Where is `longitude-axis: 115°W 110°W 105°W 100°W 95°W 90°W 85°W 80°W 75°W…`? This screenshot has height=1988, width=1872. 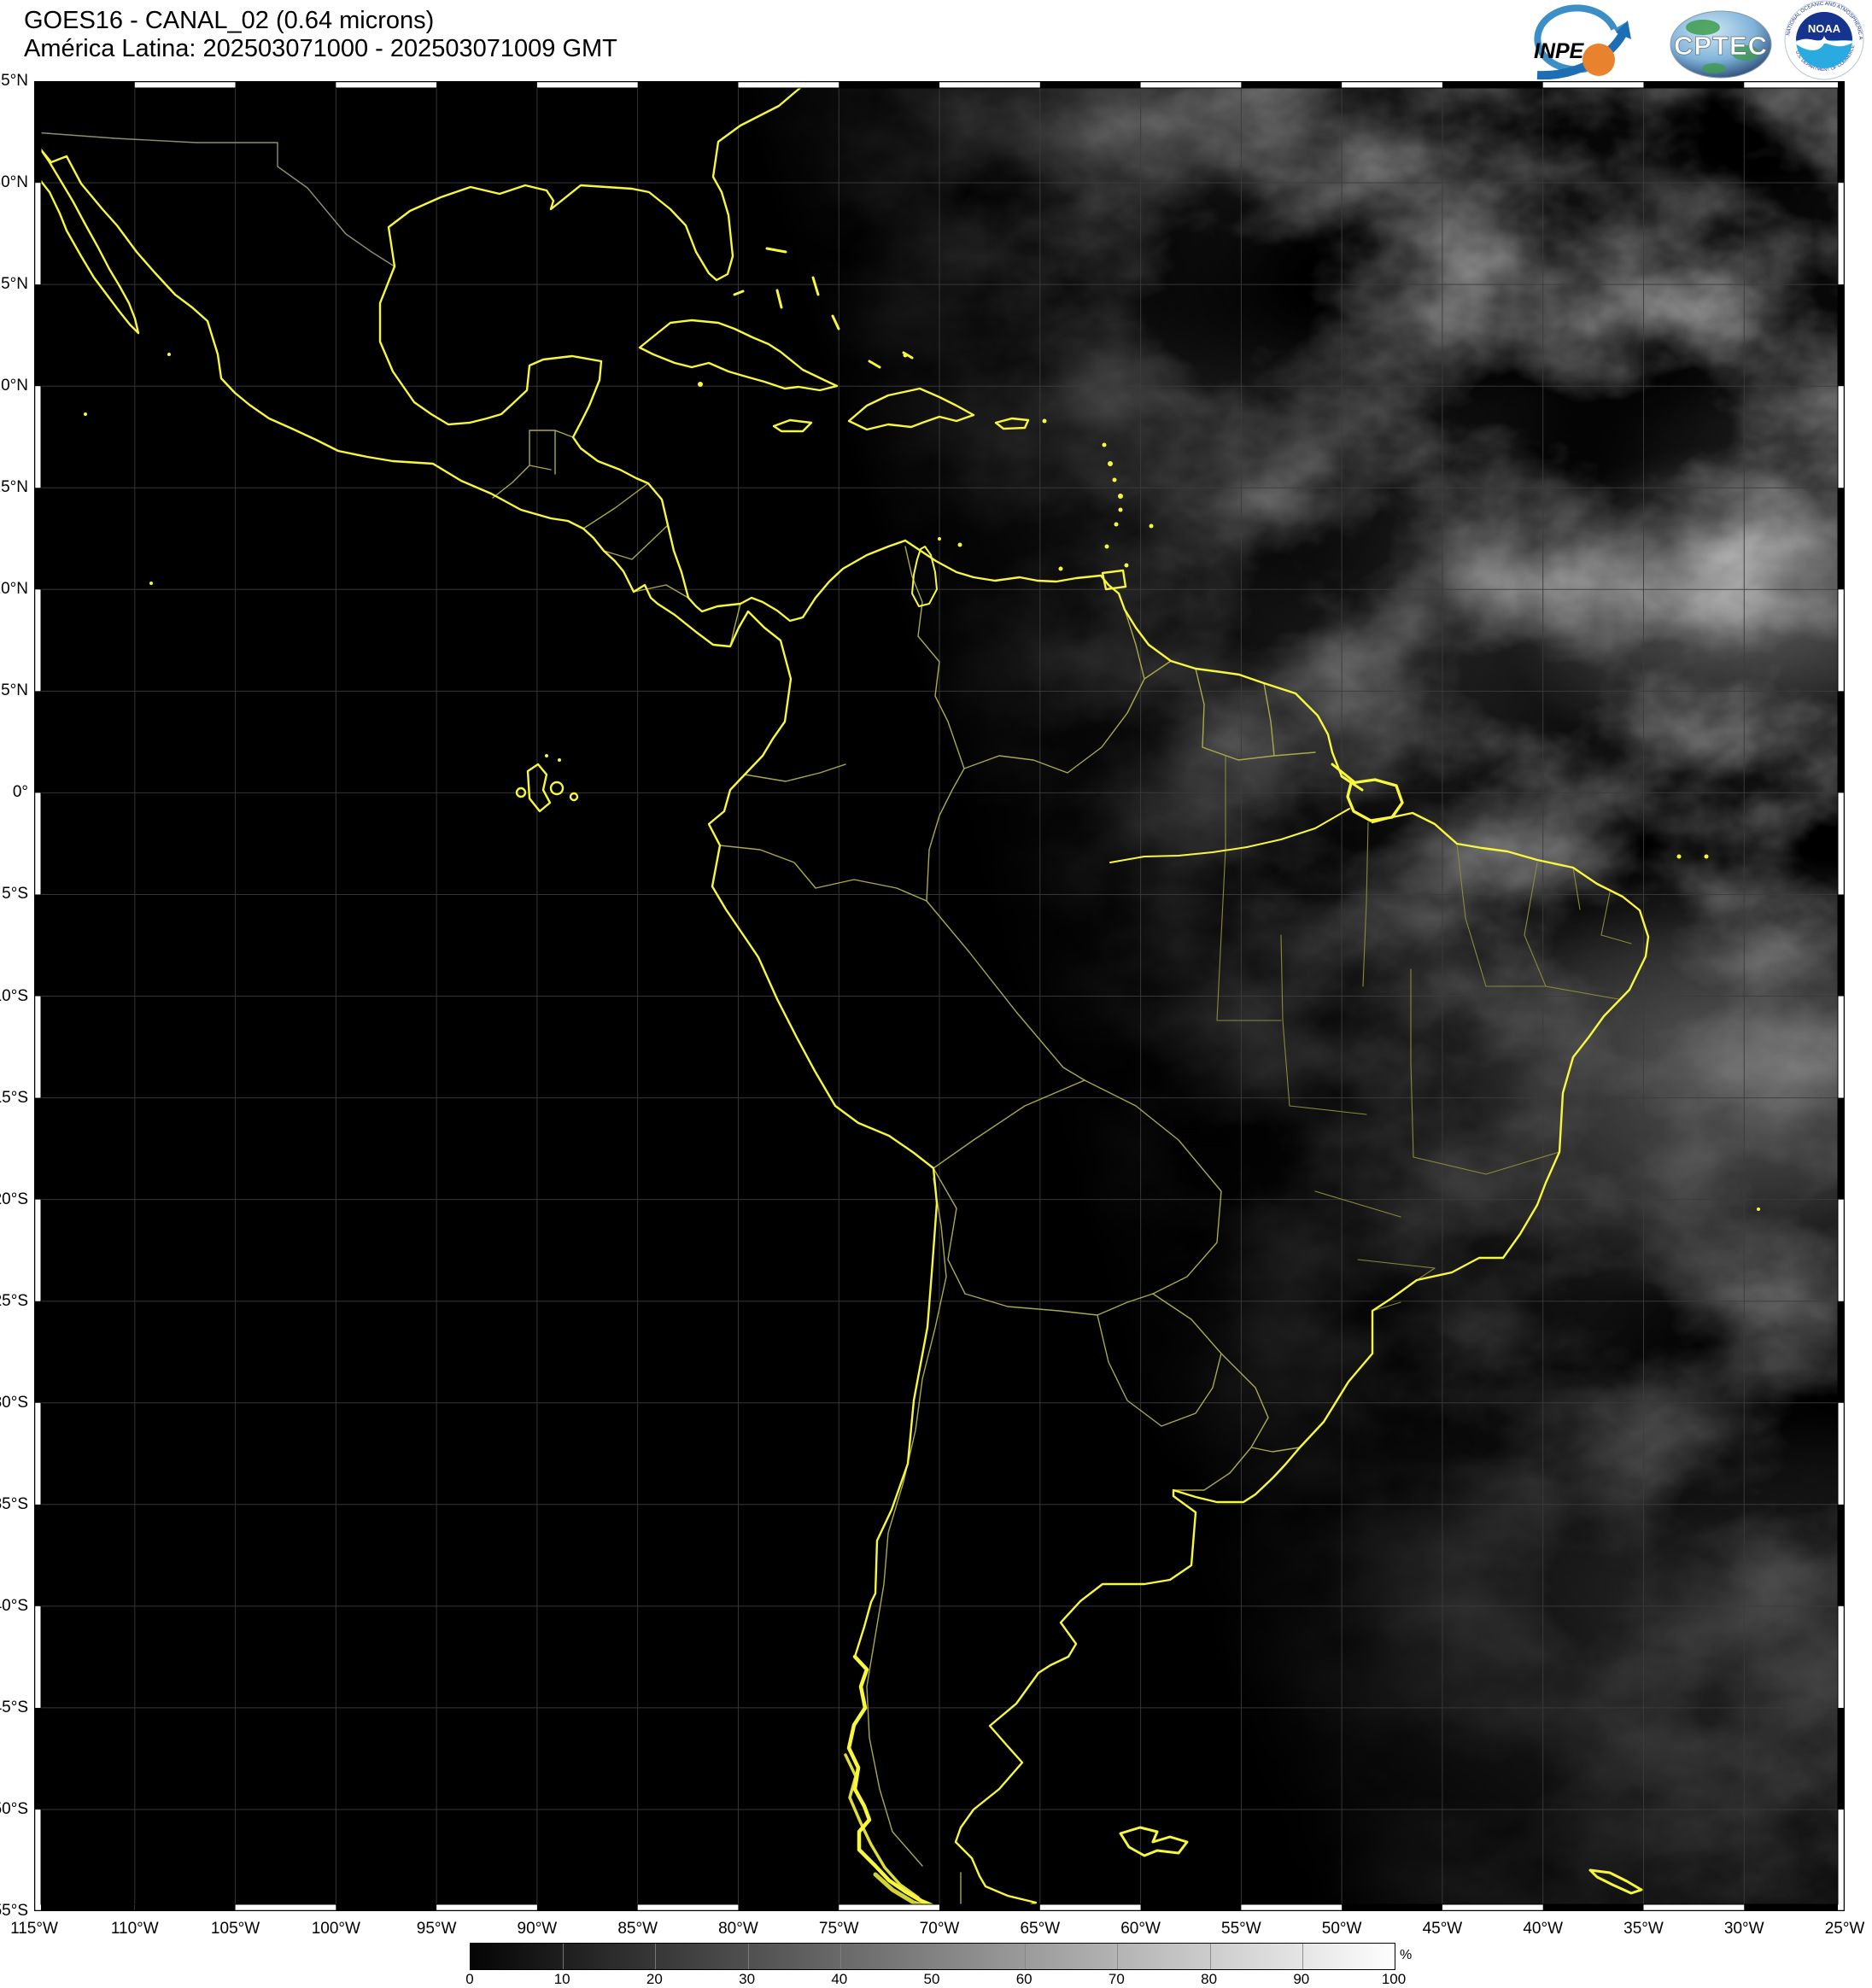
longitude-axis: 115°W 110°W 105°W 100°W 95°W 90°W 85°W 80°W 75°W… is located at coordinates (936, 1930).